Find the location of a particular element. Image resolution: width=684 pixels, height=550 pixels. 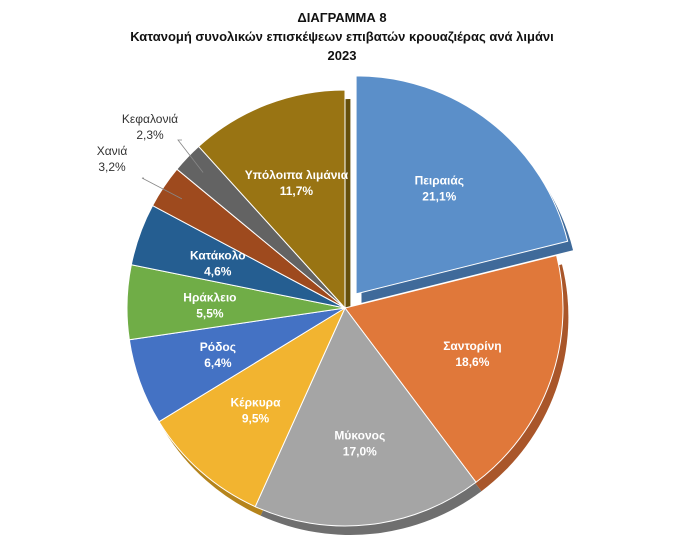

pie-slice-5-label: Ρόδος is located at coordinates (218, 347).